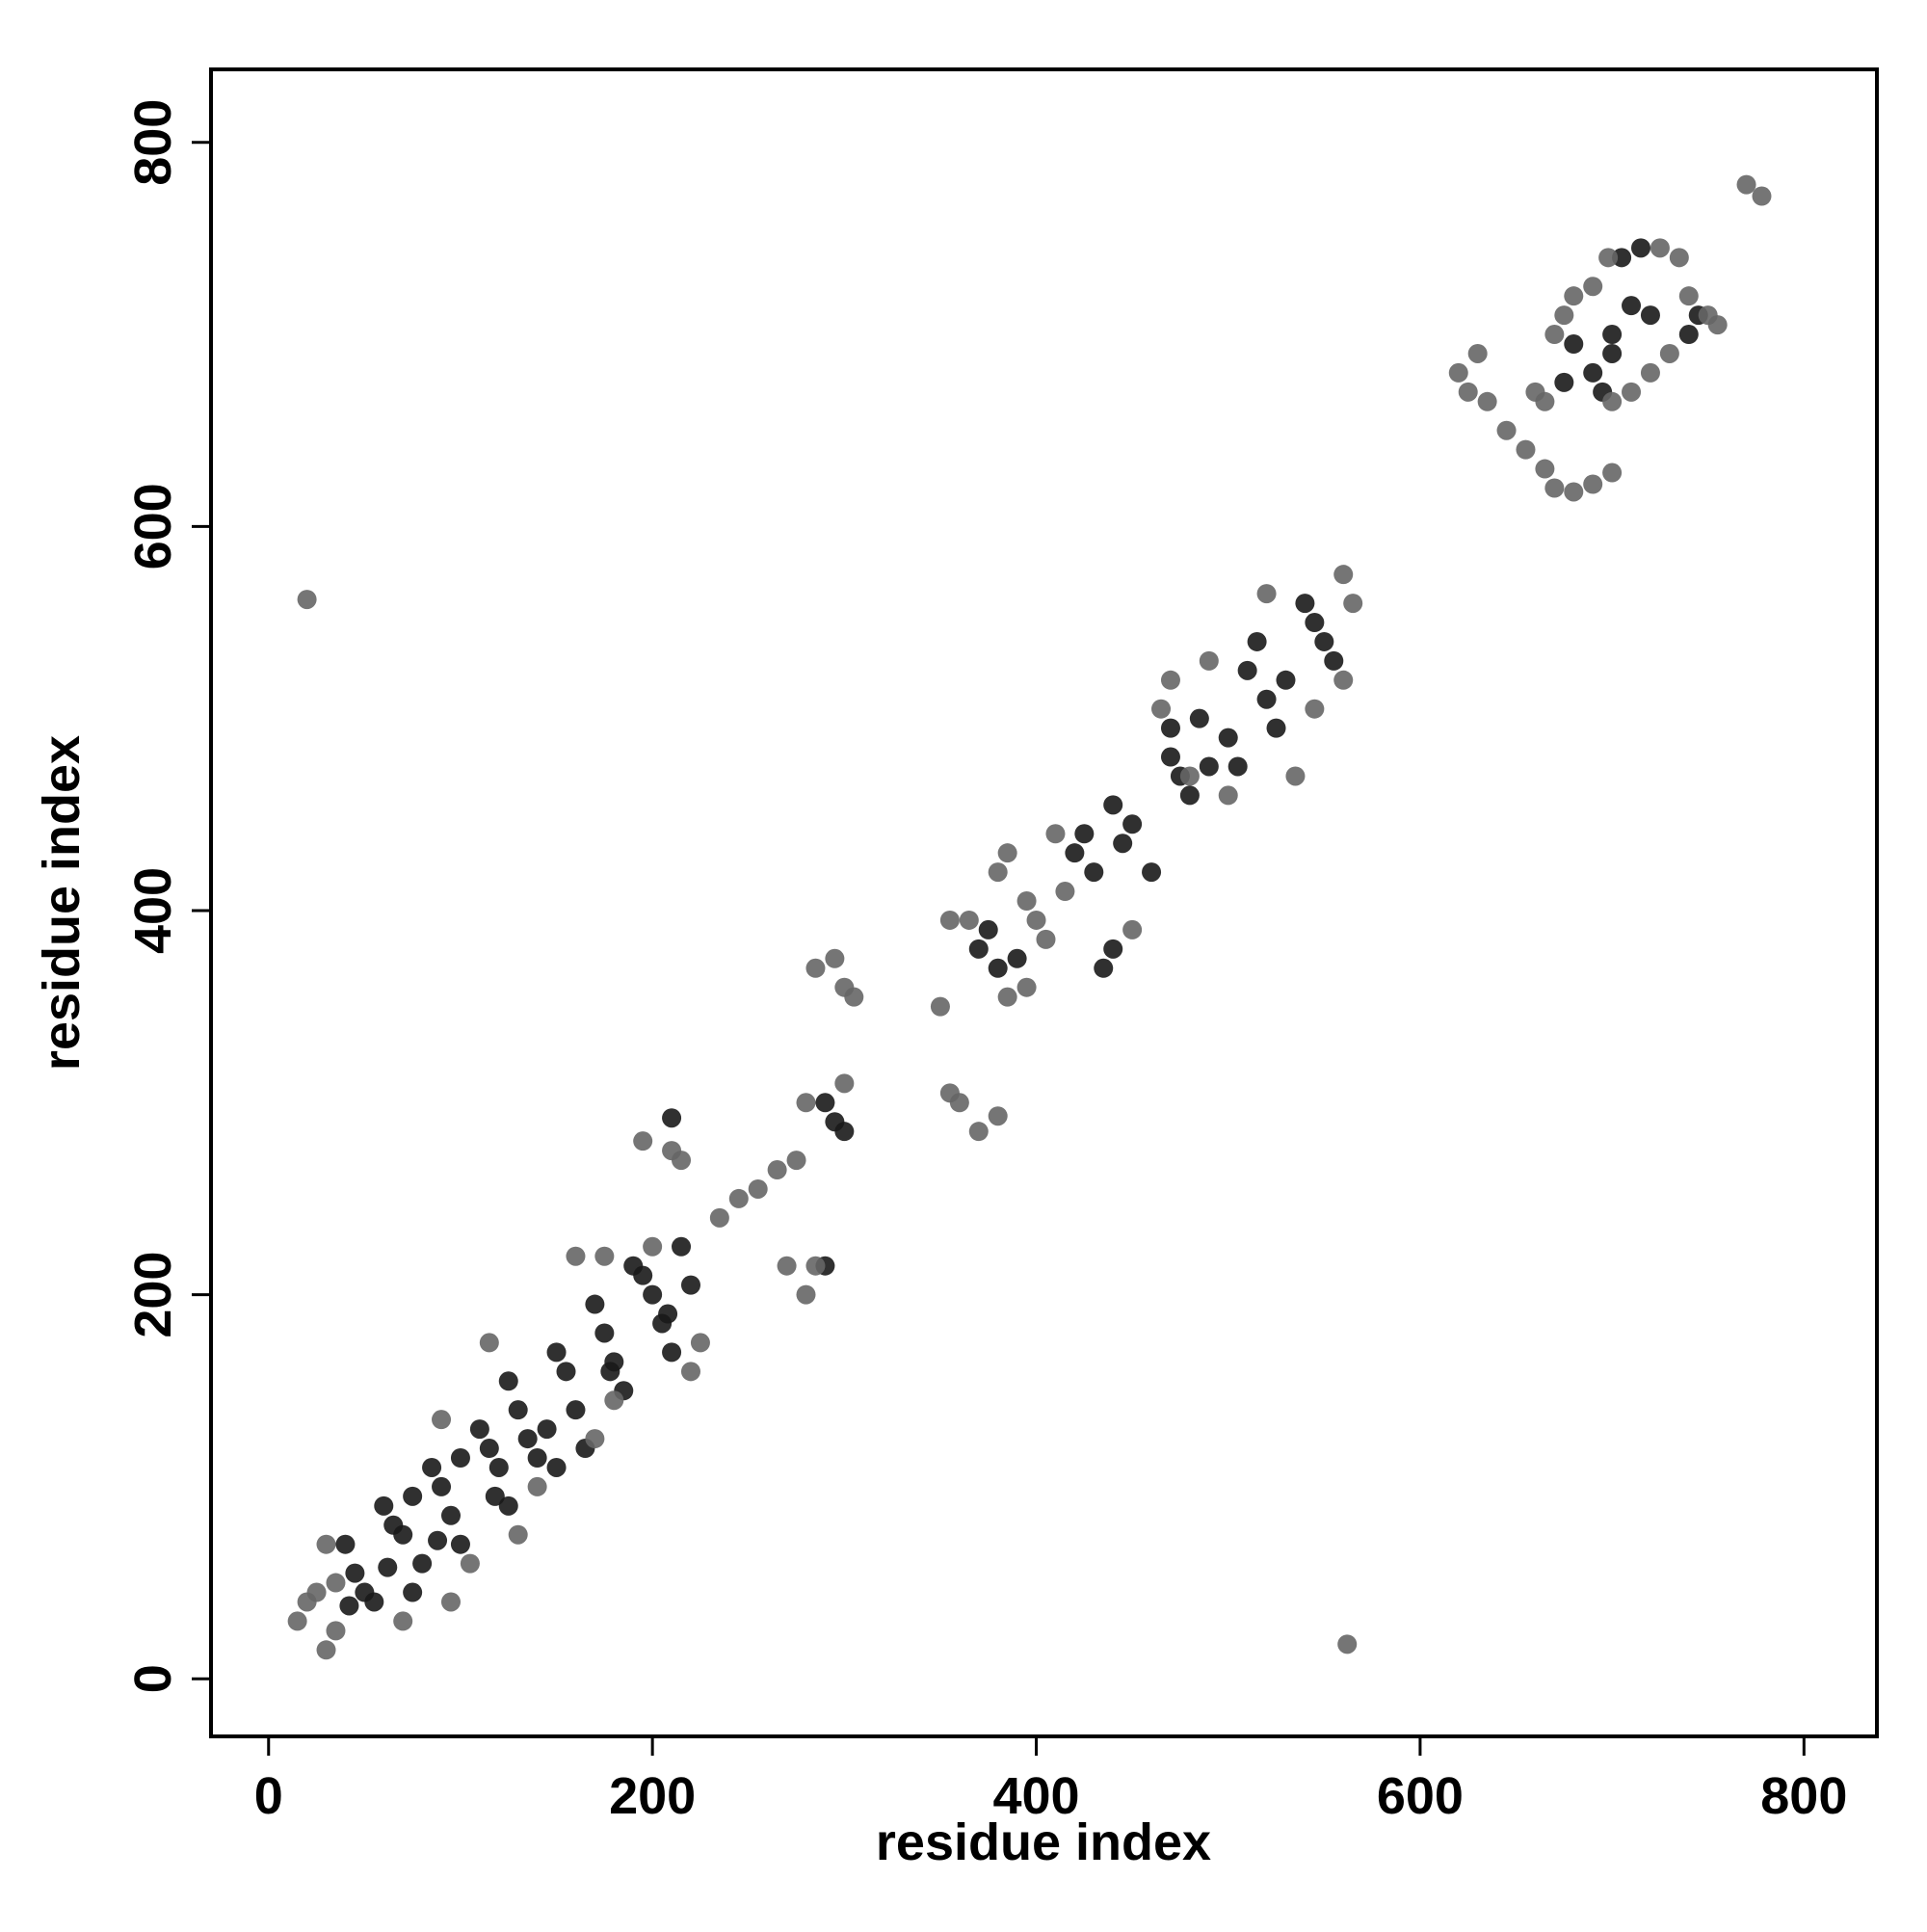  What do you see at coordinates (153, 910) in the screenshot?
I see `y-tick-label: 400` at bounding box center [153, 910].